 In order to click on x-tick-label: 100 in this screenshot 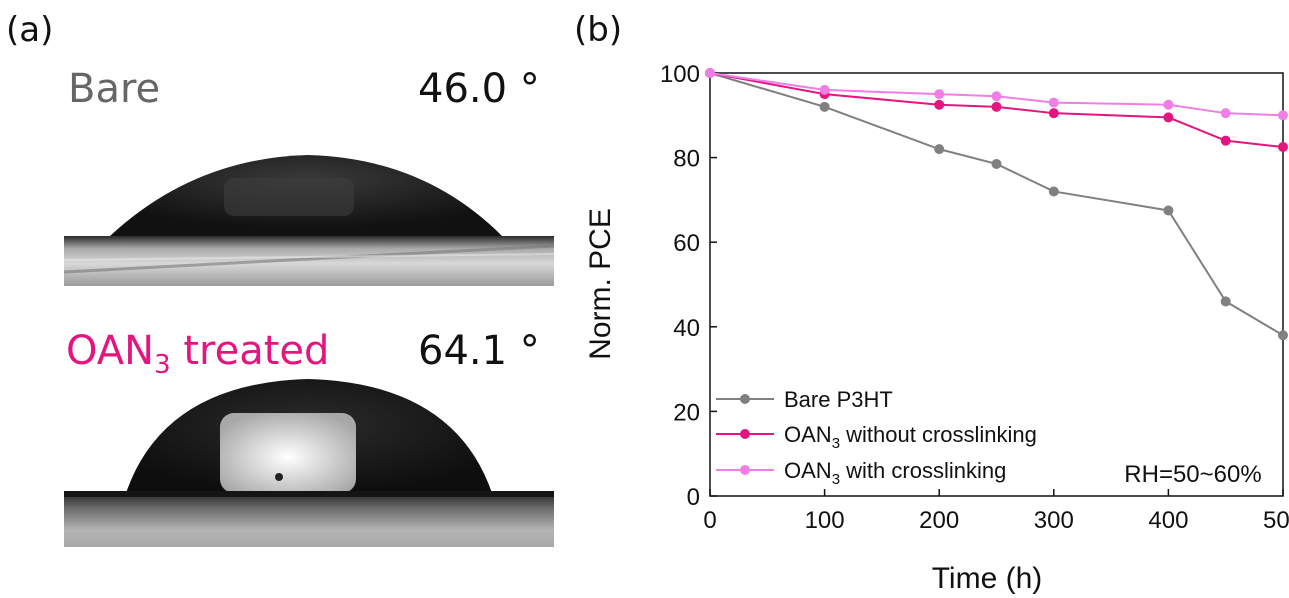, I will do `click(825, 520)`.